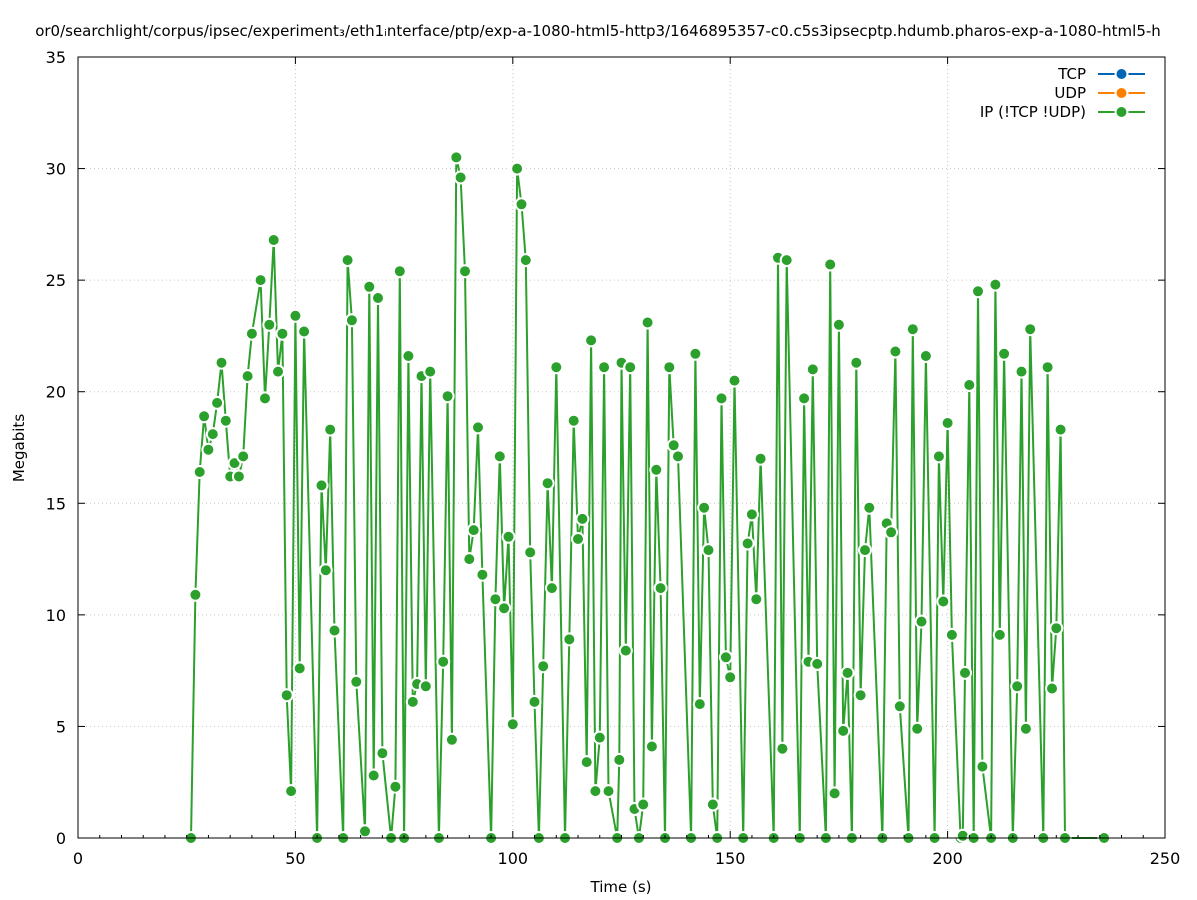 The width and height of the screenshot is (1197, 900). What do you see at coordinates (56, 615) in the screenshot?
I see `y-tick-label: 10` at bounding box center [56, 615].